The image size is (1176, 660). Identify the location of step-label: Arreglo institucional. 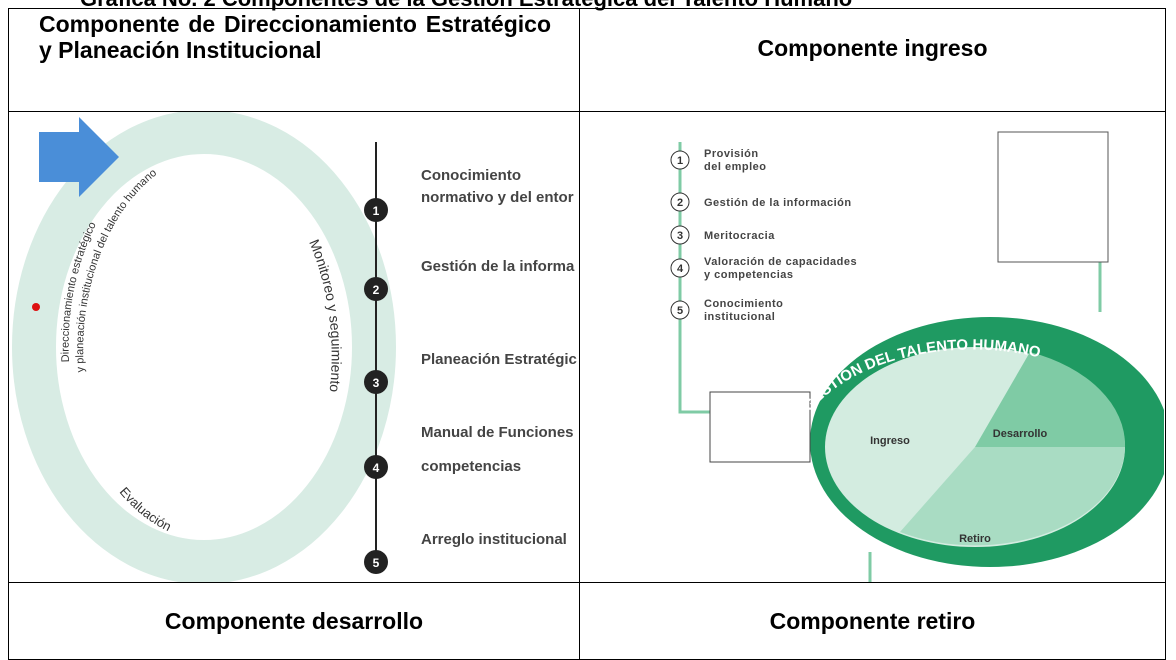
(494, 539).